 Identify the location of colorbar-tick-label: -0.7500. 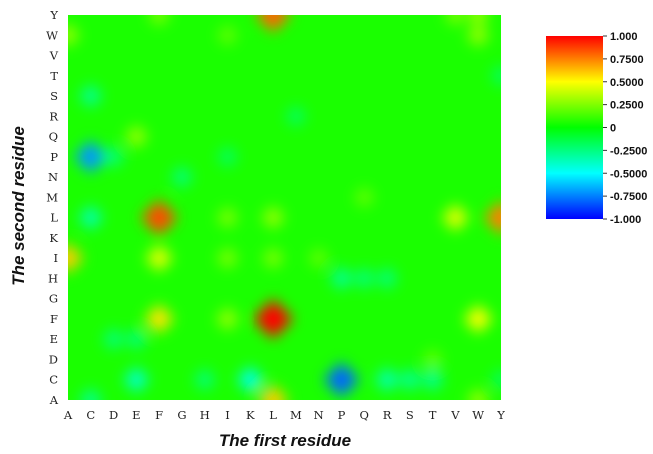
(628, 197).